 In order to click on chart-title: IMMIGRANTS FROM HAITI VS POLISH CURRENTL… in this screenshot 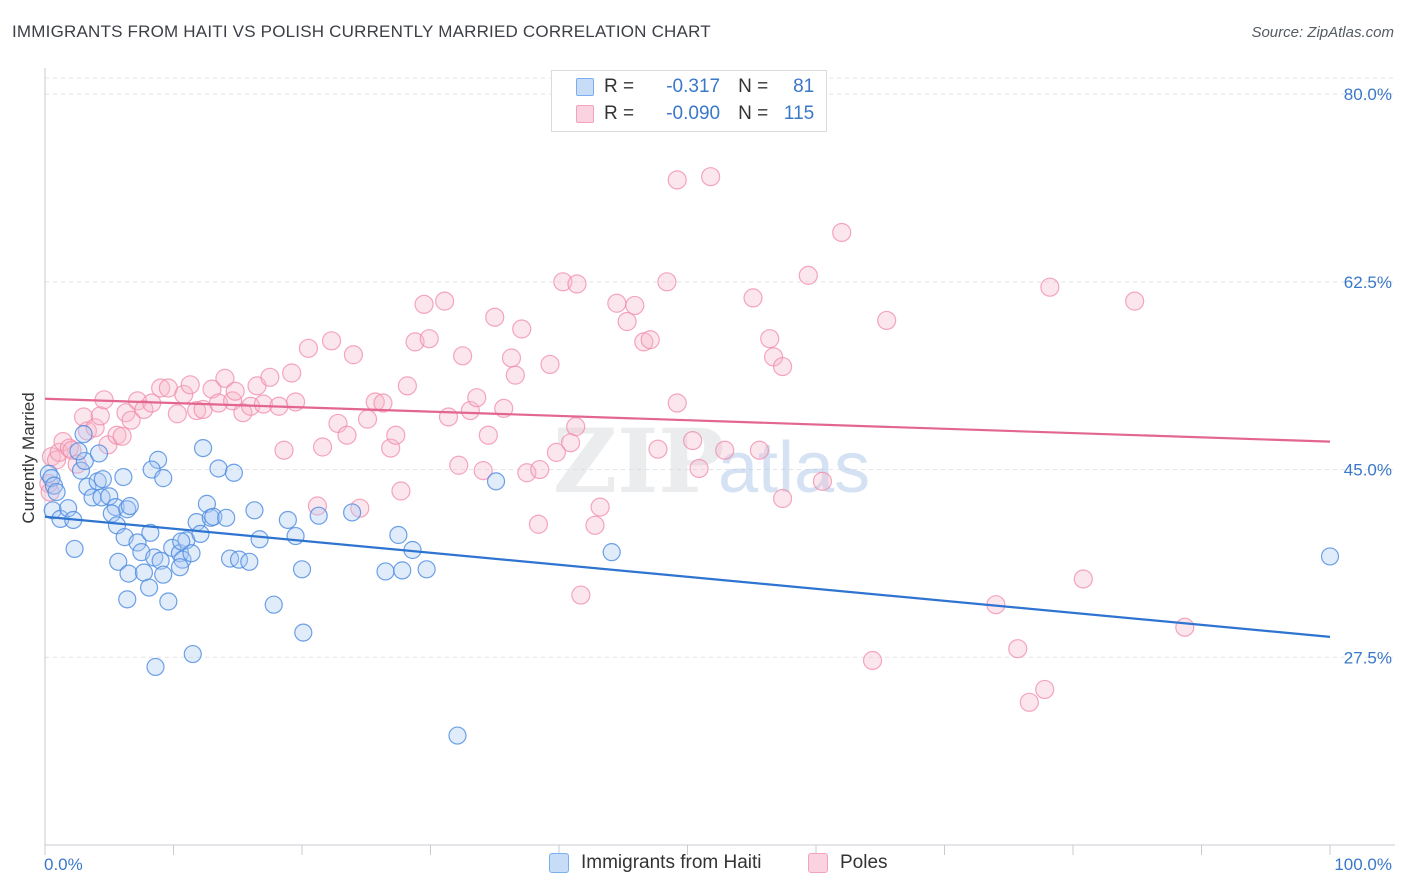, I will do `click(361, 31)`.